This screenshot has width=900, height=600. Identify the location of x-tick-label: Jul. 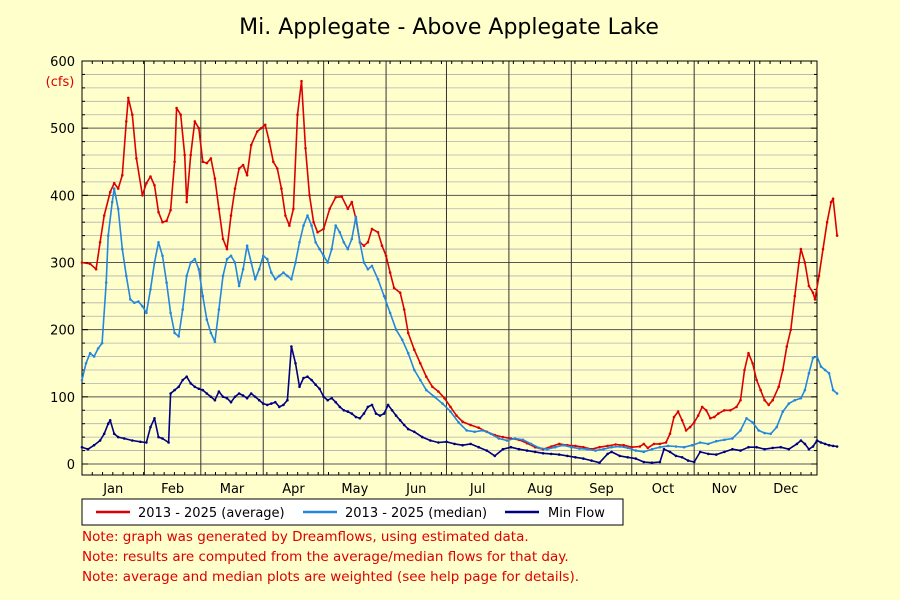
(477, 489).